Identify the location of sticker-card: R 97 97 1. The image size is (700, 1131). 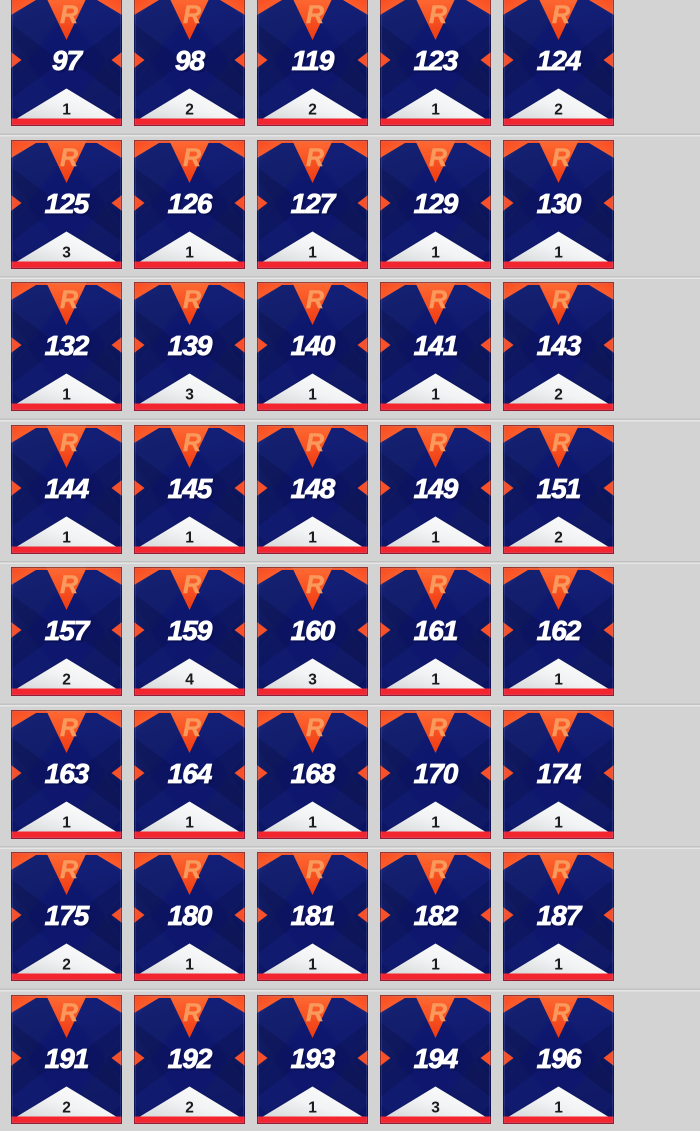
(66, 63).